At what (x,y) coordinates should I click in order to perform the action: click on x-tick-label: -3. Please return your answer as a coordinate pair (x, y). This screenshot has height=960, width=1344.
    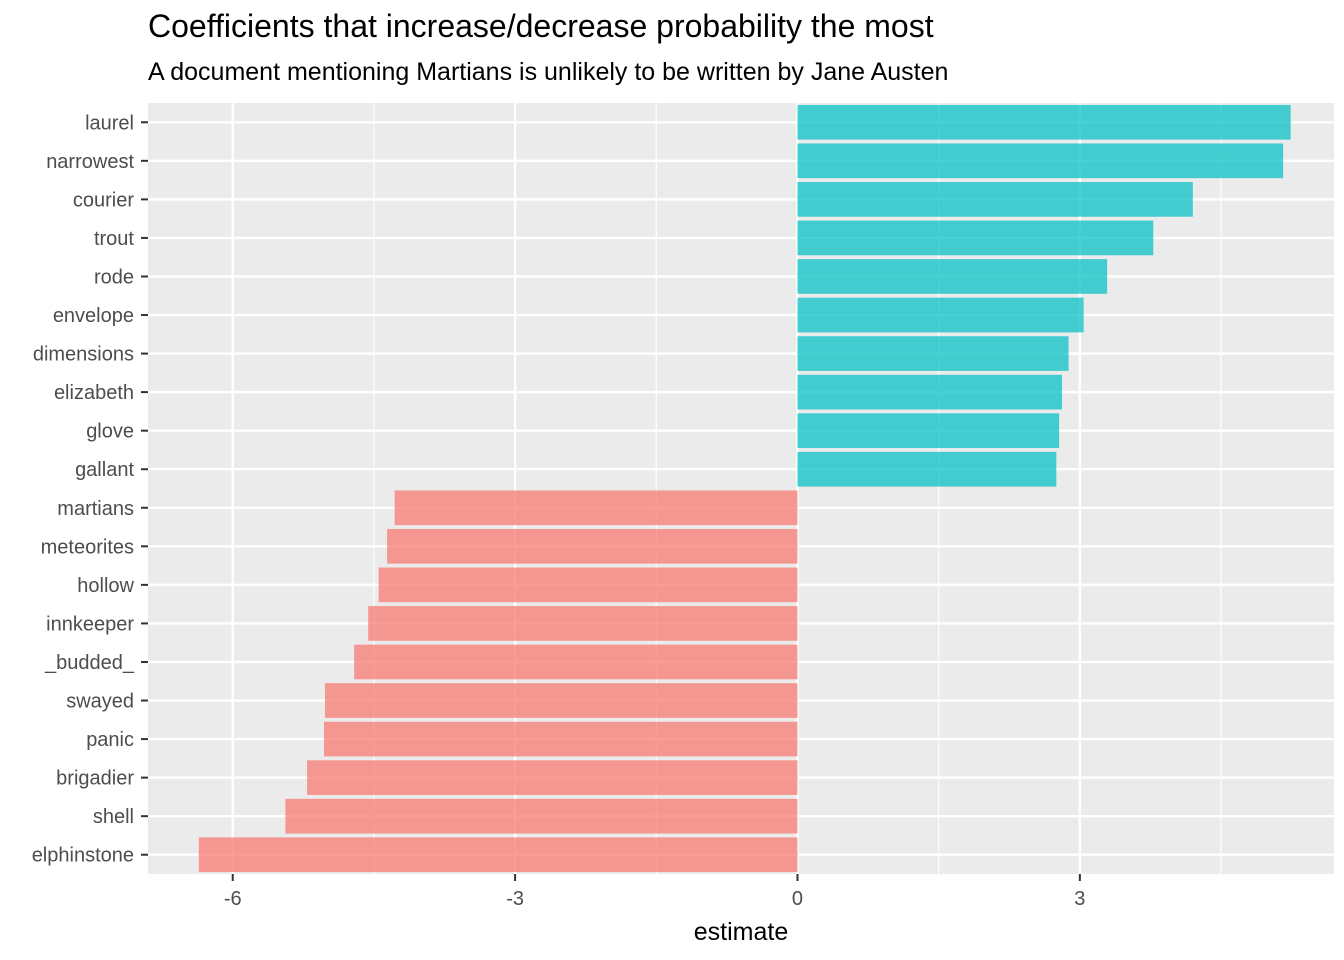
    Looking at the image, I should click on (515, 899).